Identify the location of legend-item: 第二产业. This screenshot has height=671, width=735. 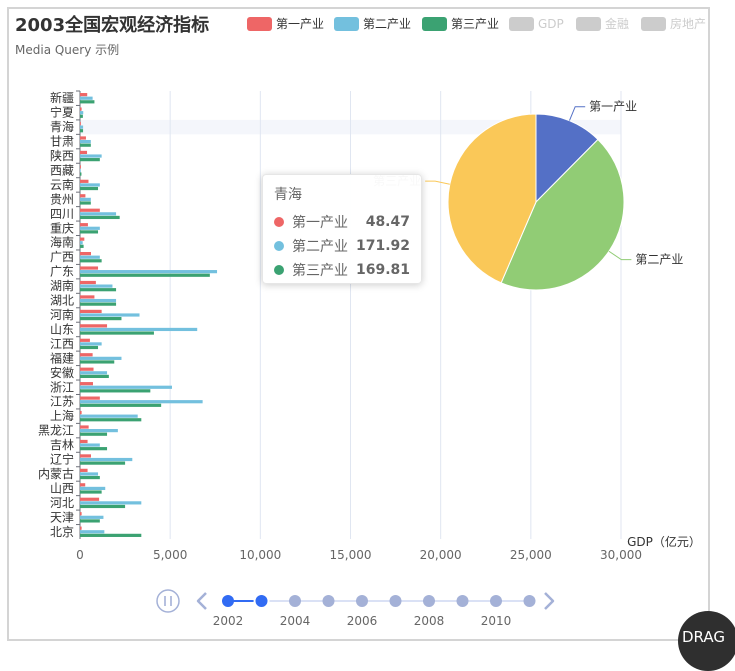
(372, 24).